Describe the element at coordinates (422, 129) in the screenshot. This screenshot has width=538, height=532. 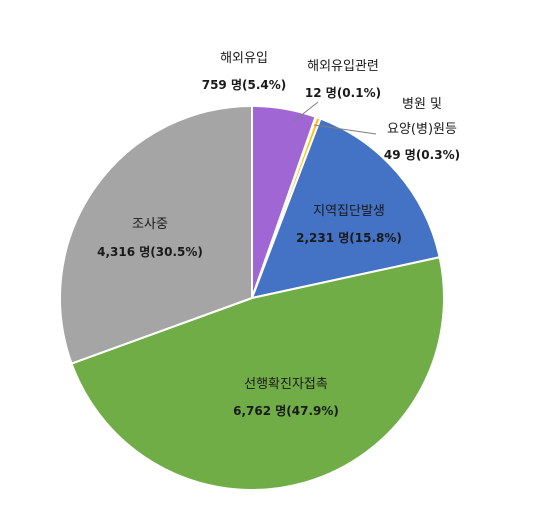
I see `label-hospital-name-line2: 요양(병)원등` at that location.